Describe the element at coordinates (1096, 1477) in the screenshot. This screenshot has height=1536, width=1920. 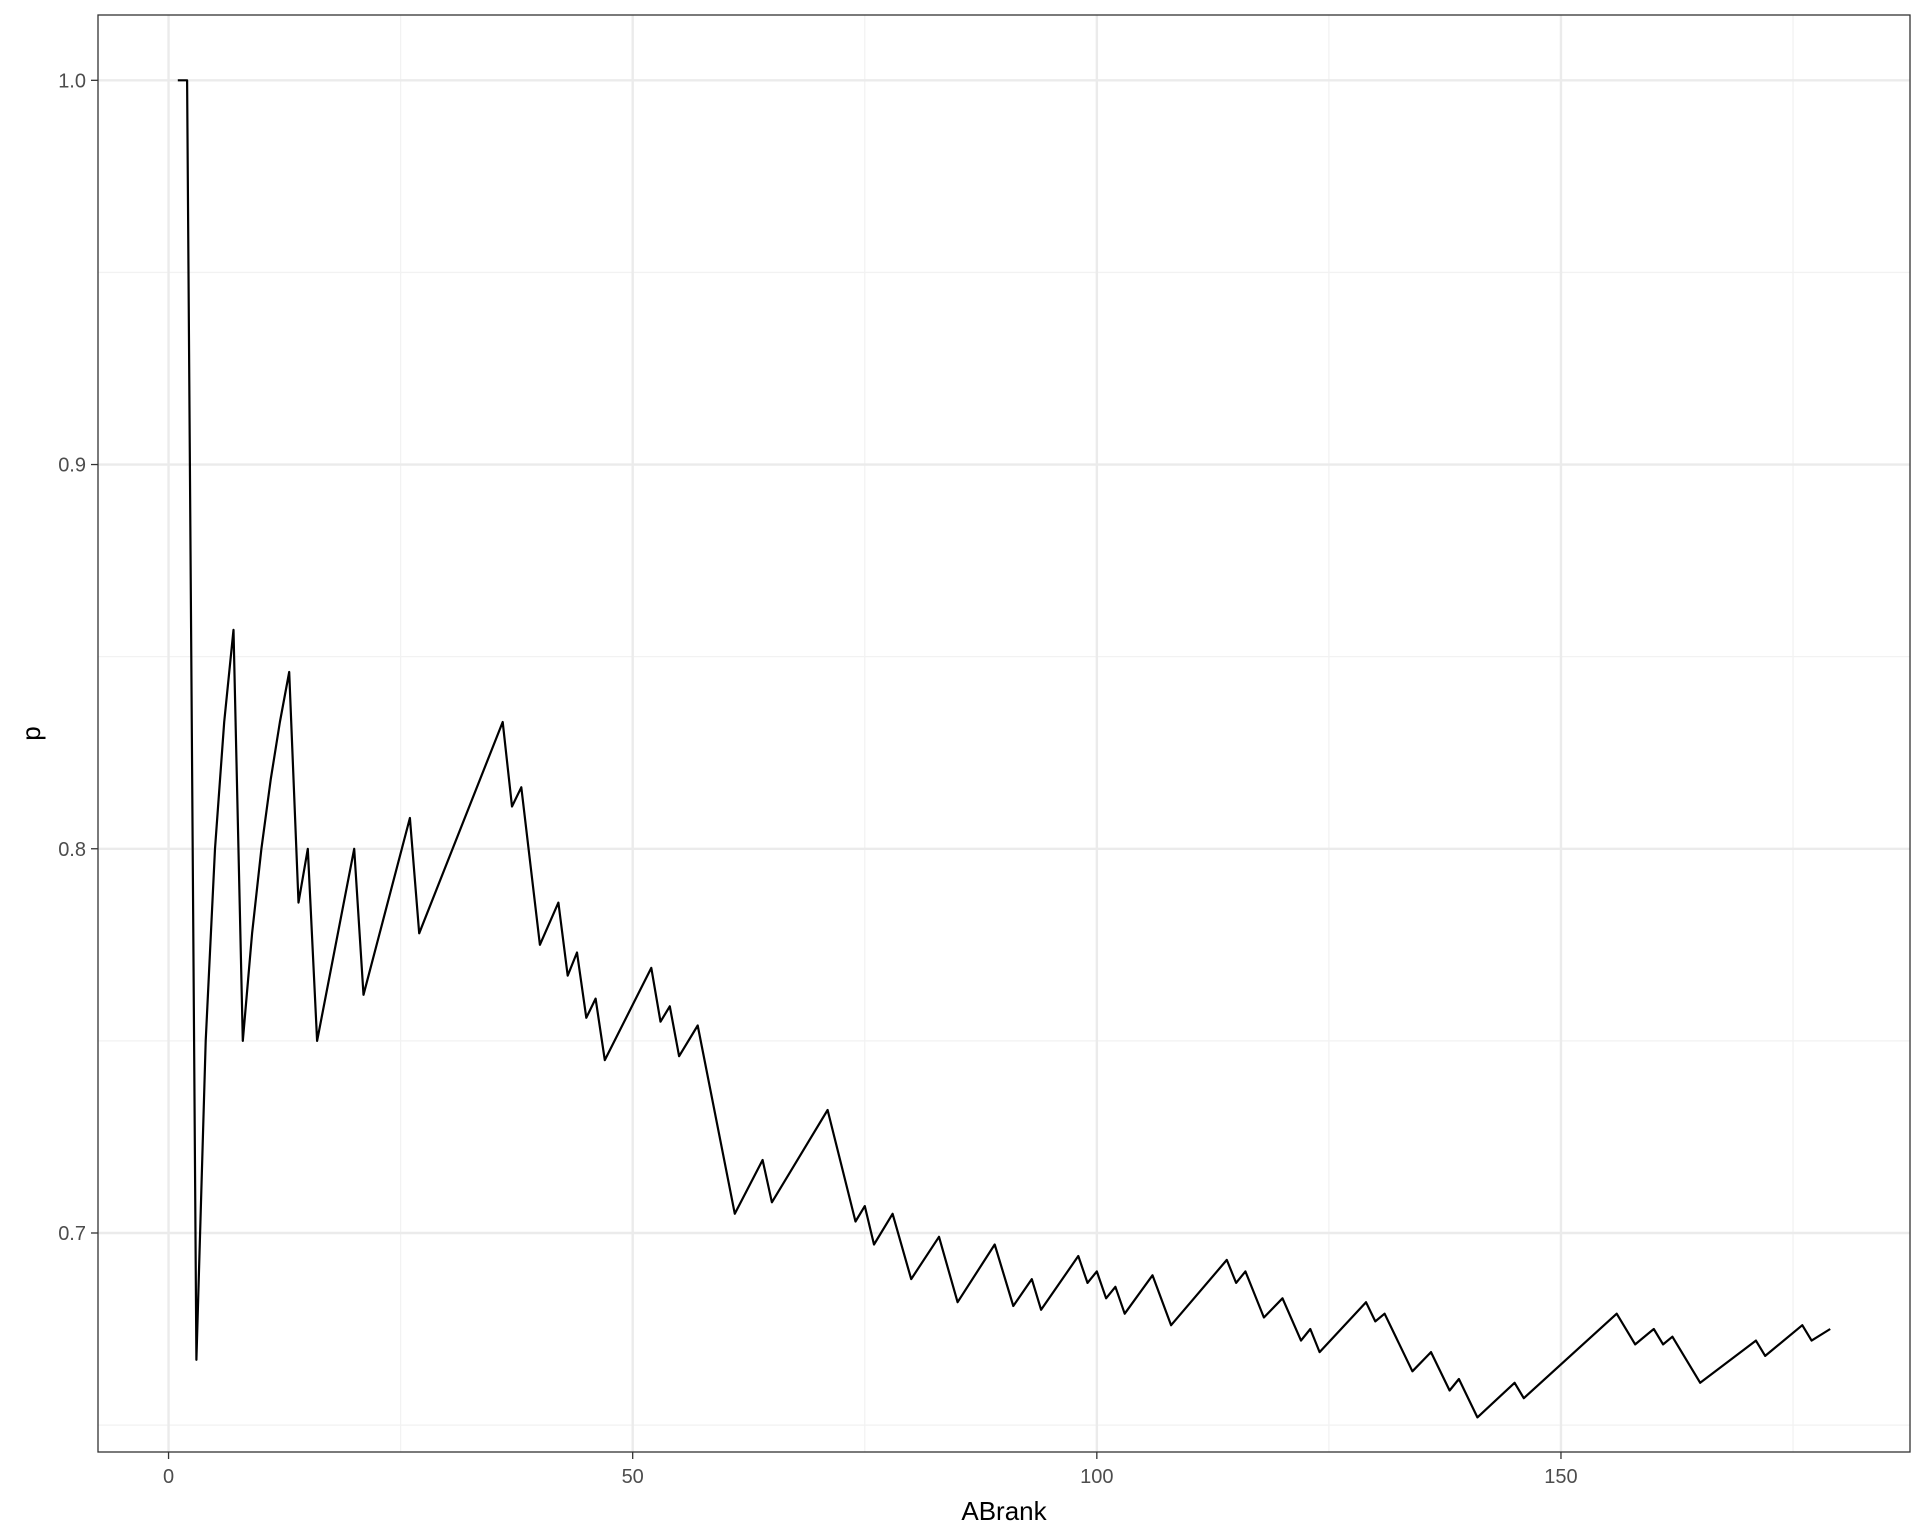
I see `x-tick-label: 100` at that location.